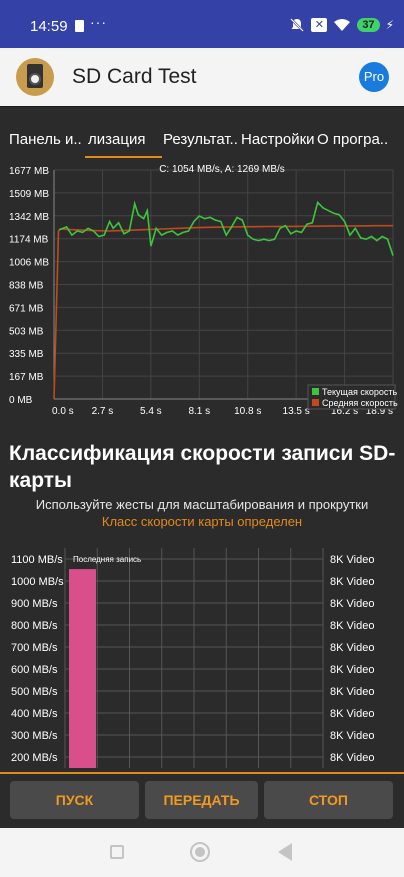  Describe the element at coordinates (278, 139) in the screenshot. I see `tab-settings: Настройки` at that location.